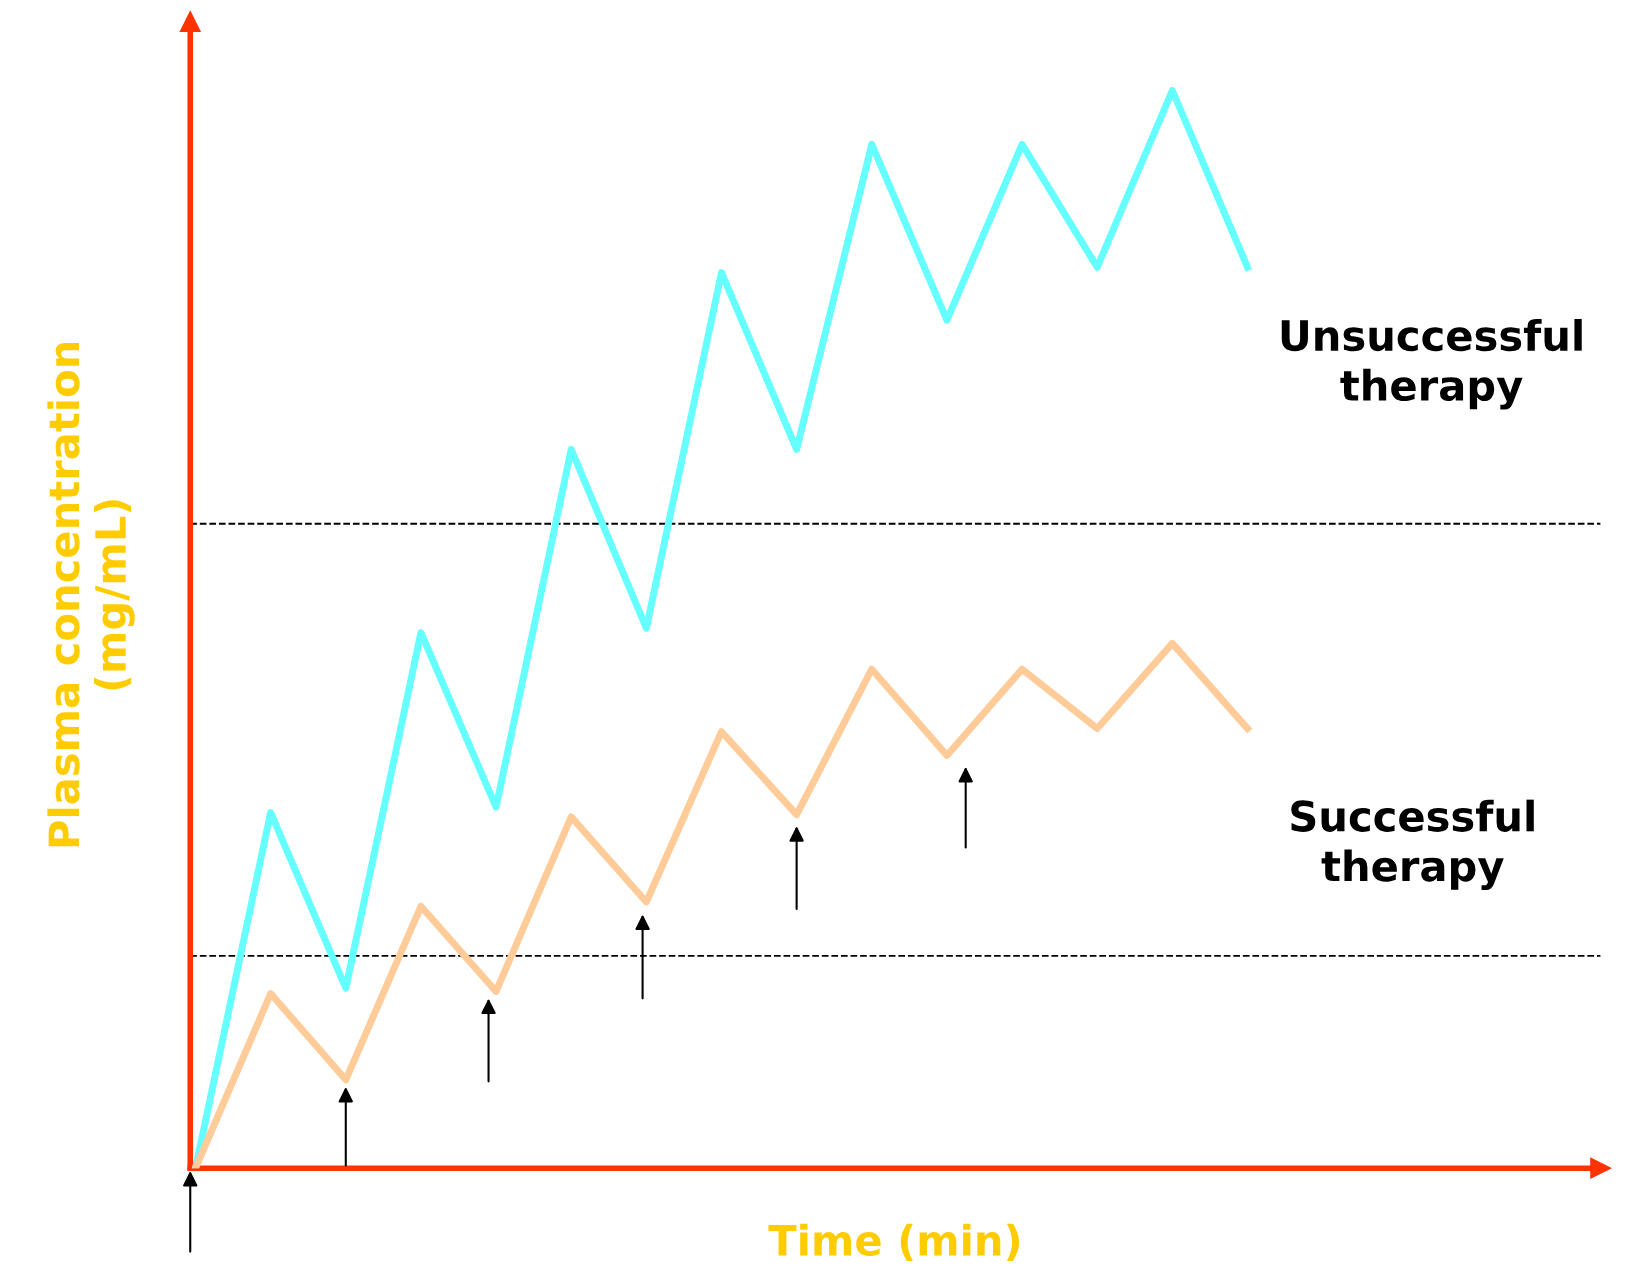 The image size is (1640, 1267). I want to click on text: Successful therapy, so click(1412, 845).